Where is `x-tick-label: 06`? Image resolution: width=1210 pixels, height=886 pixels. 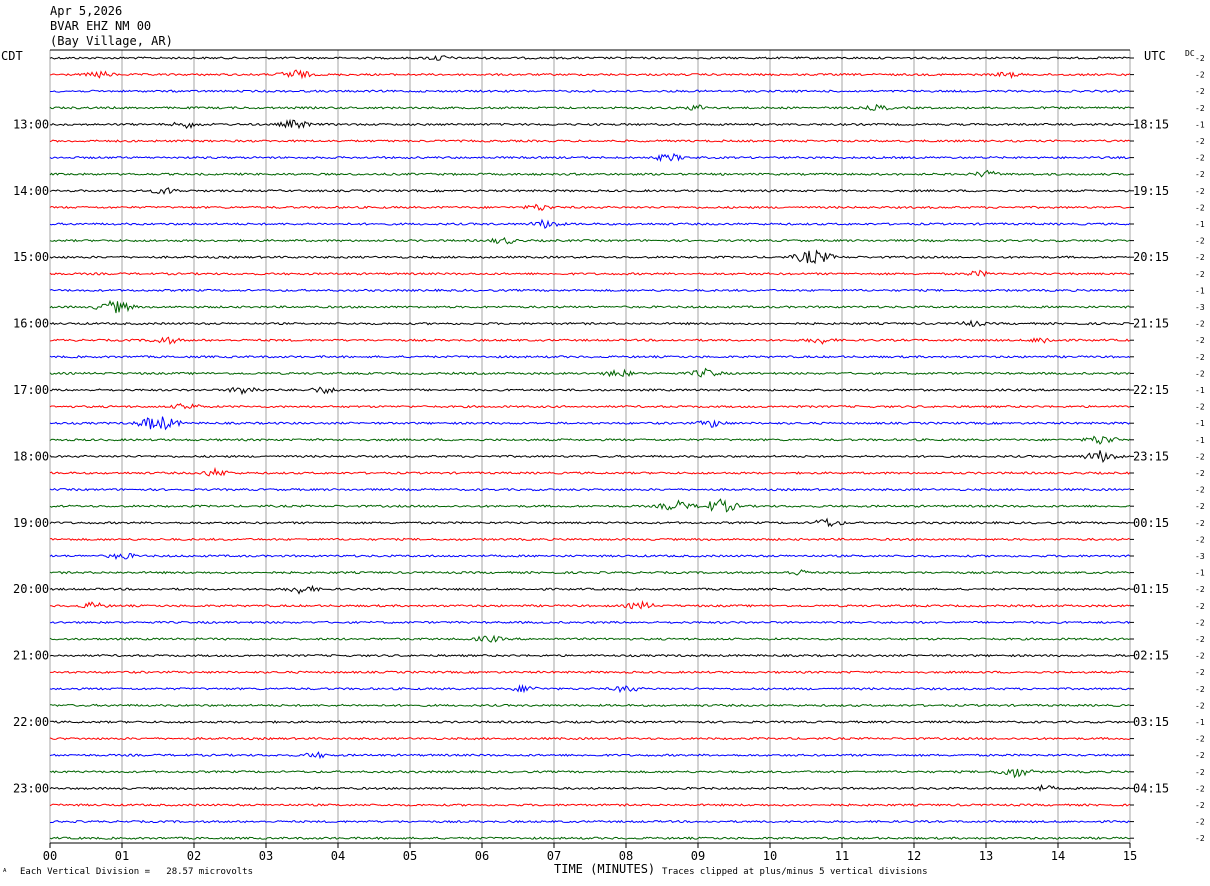 x-tick-label: 06 is located at coordinates (482, 856).